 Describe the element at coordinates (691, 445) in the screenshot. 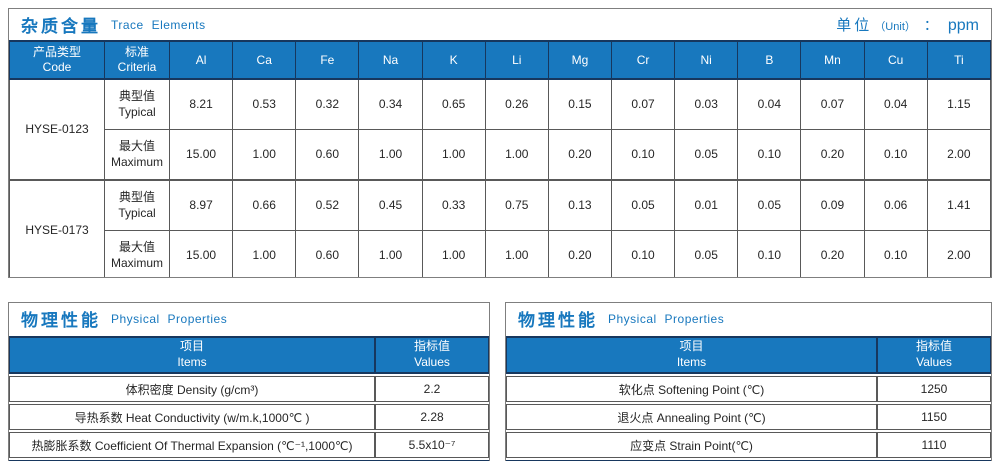

I see `property-item-cell: 应变点 Strain Point(℃)` at that location.